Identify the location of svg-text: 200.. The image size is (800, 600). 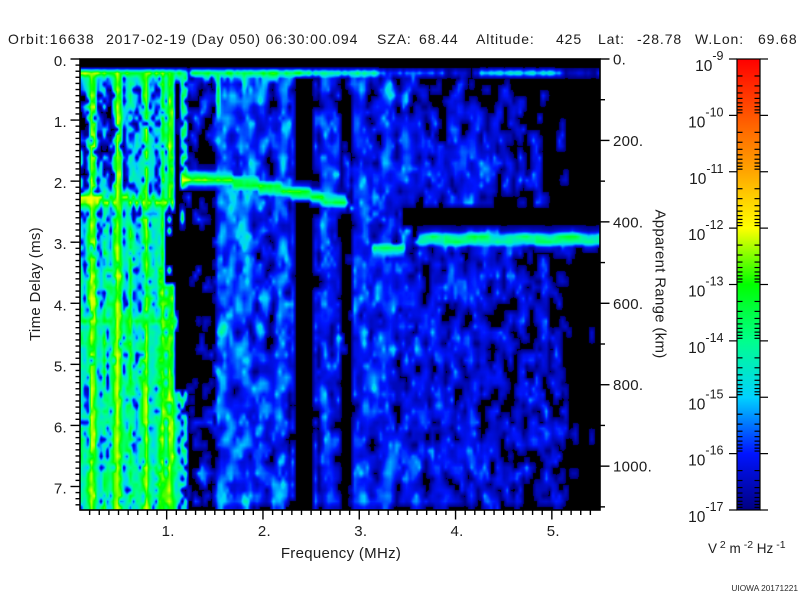
(628, 141).